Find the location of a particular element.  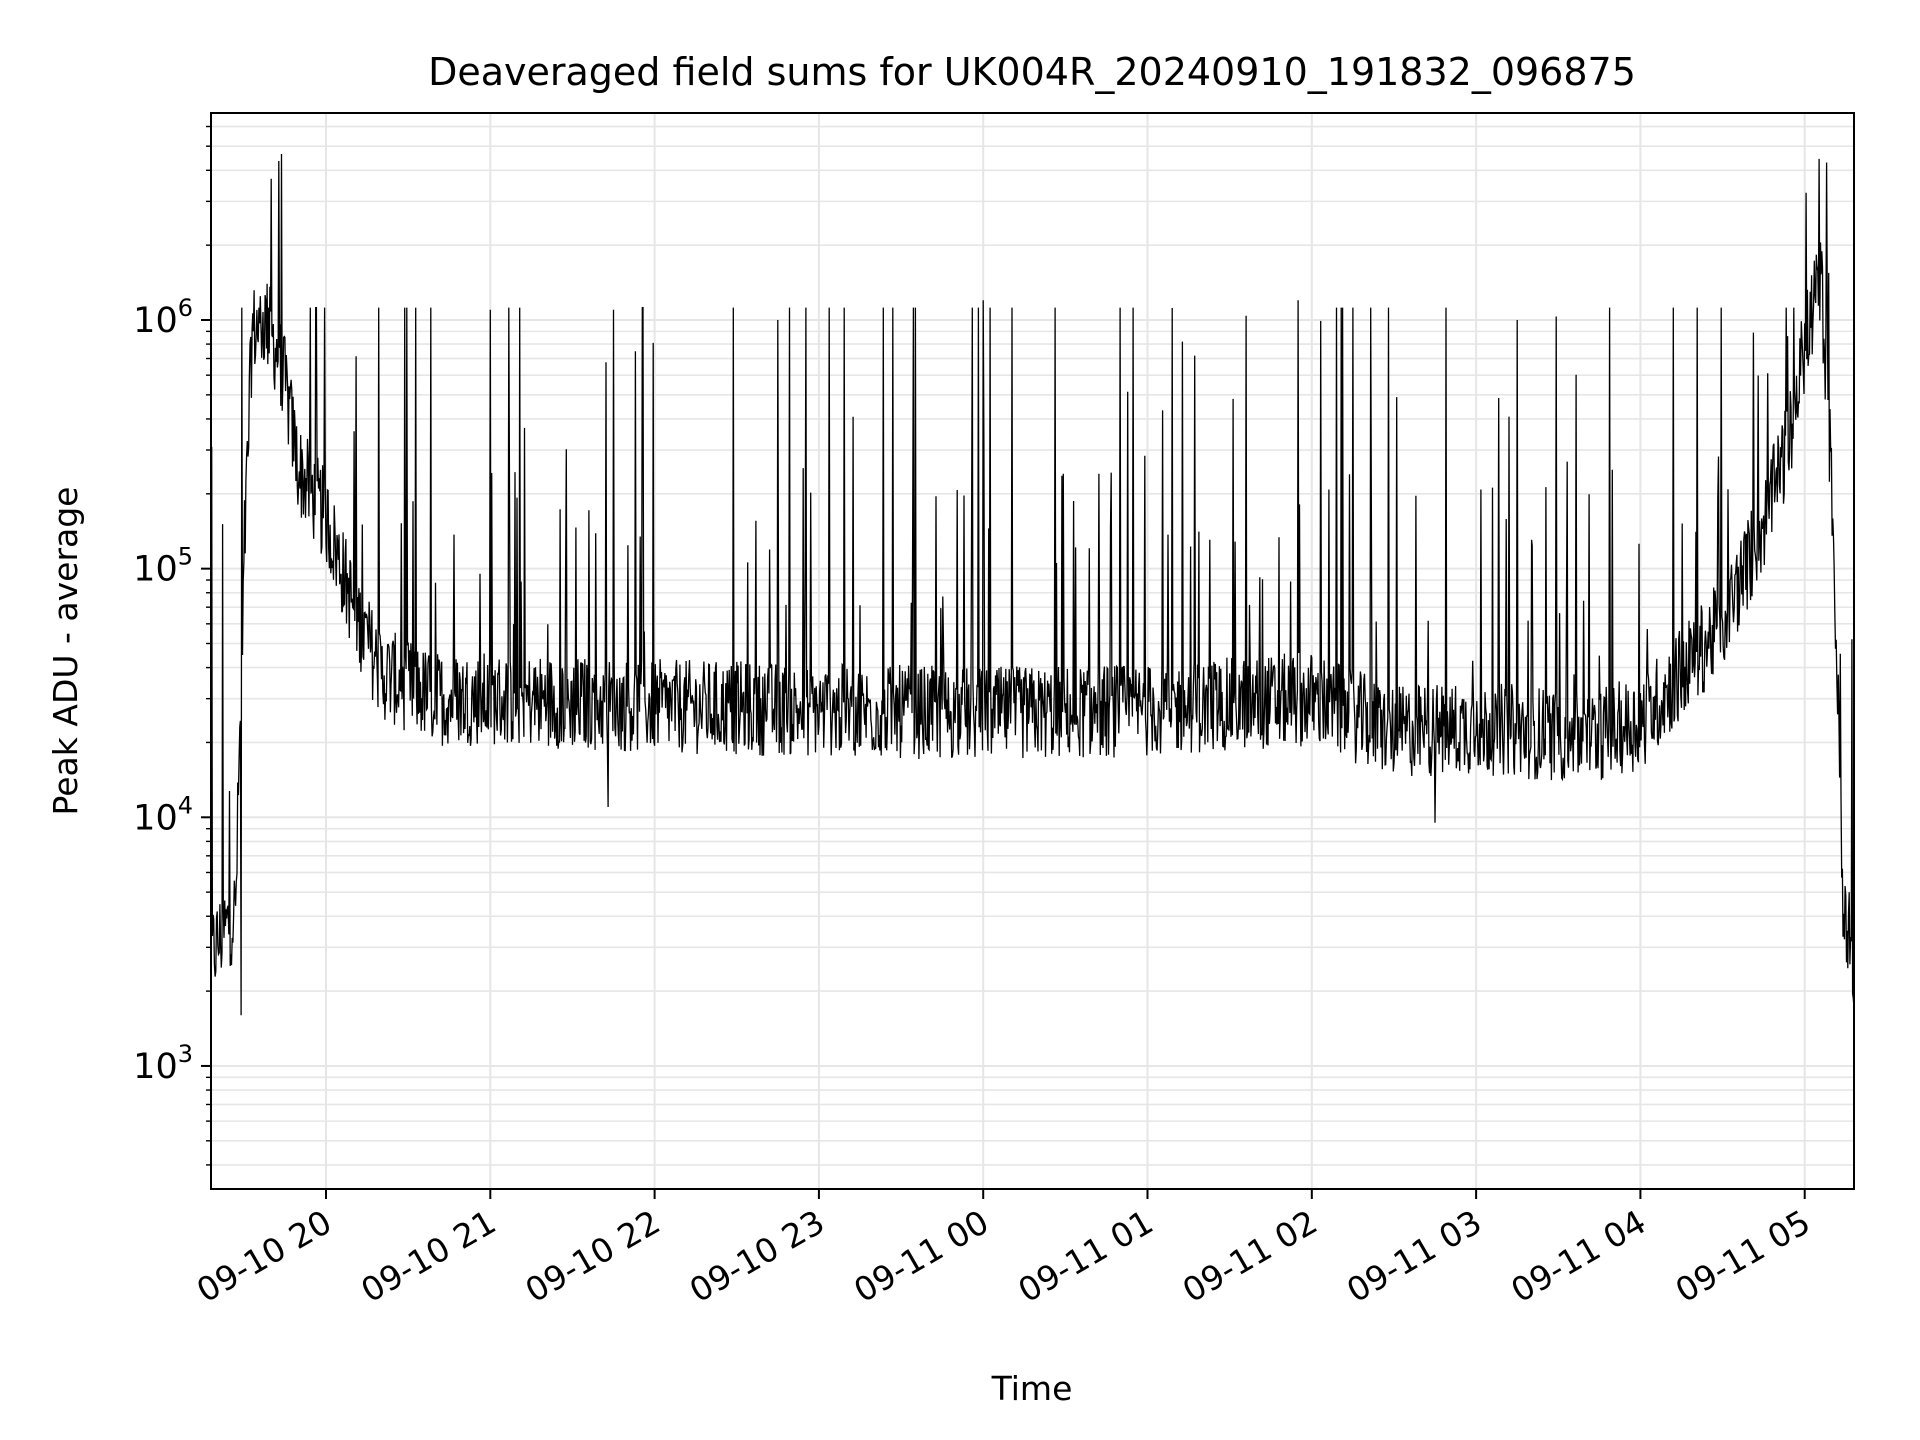

y-tick-label: 10⁴ is located at coordinates (163, 814).